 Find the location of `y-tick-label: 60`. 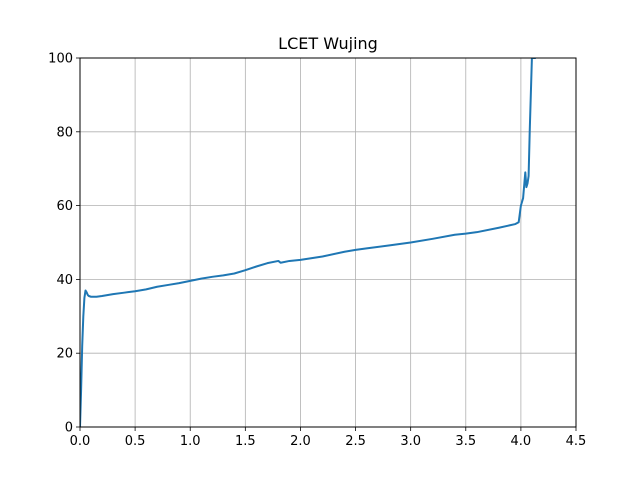

y-tick-label: 60 is located at coordinates (64, 206).